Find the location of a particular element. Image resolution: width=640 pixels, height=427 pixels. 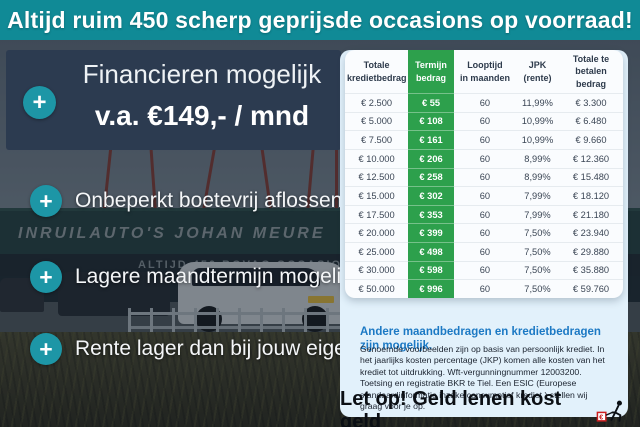

table-row: € 17.500 € 353 60 7,99% € 21.180 is located at coordinates (484, 215).